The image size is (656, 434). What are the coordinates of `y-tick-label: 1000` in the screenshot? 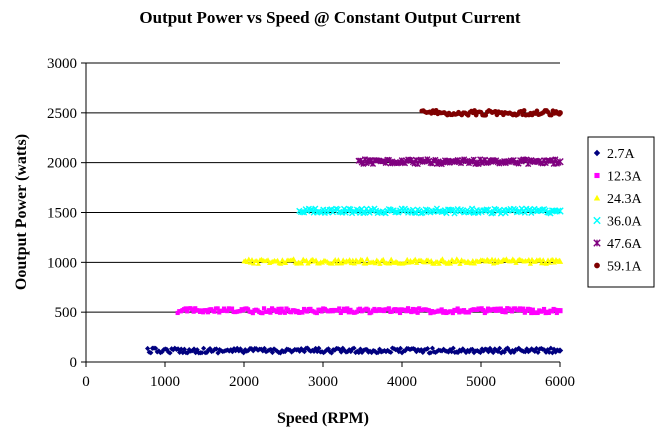 It's located at (62, 263).